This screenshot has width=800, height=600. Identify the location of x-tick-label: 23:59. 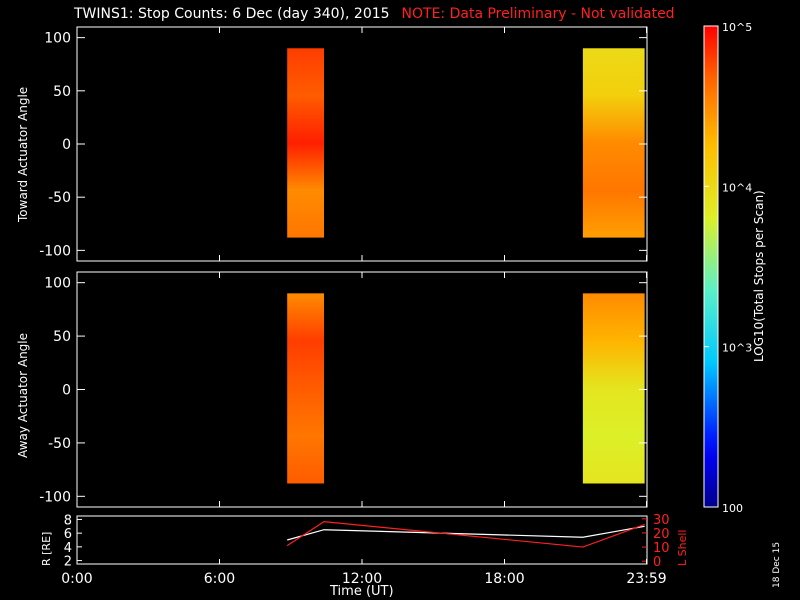
(646, 579).